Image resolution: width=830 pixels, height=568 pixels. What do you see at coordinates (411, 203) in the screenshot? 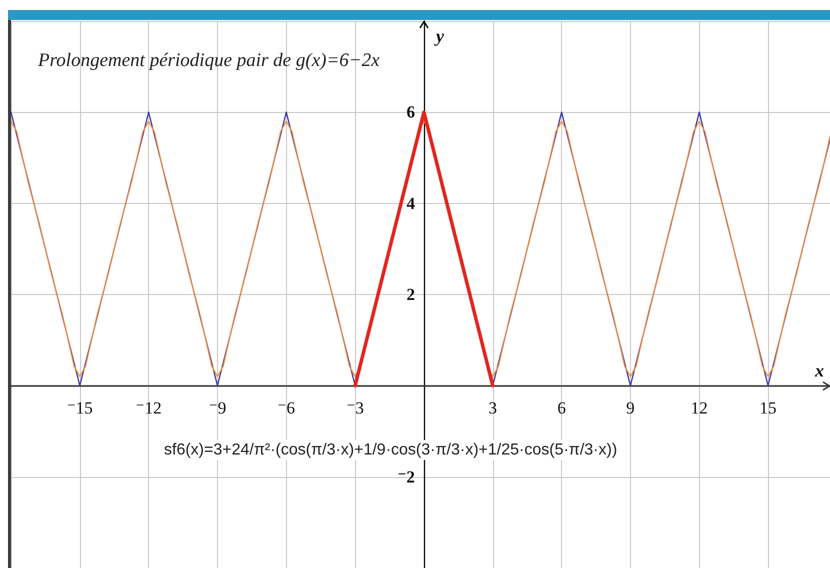
I see `y-tick-label: 4` at bounding box center [411, 203].